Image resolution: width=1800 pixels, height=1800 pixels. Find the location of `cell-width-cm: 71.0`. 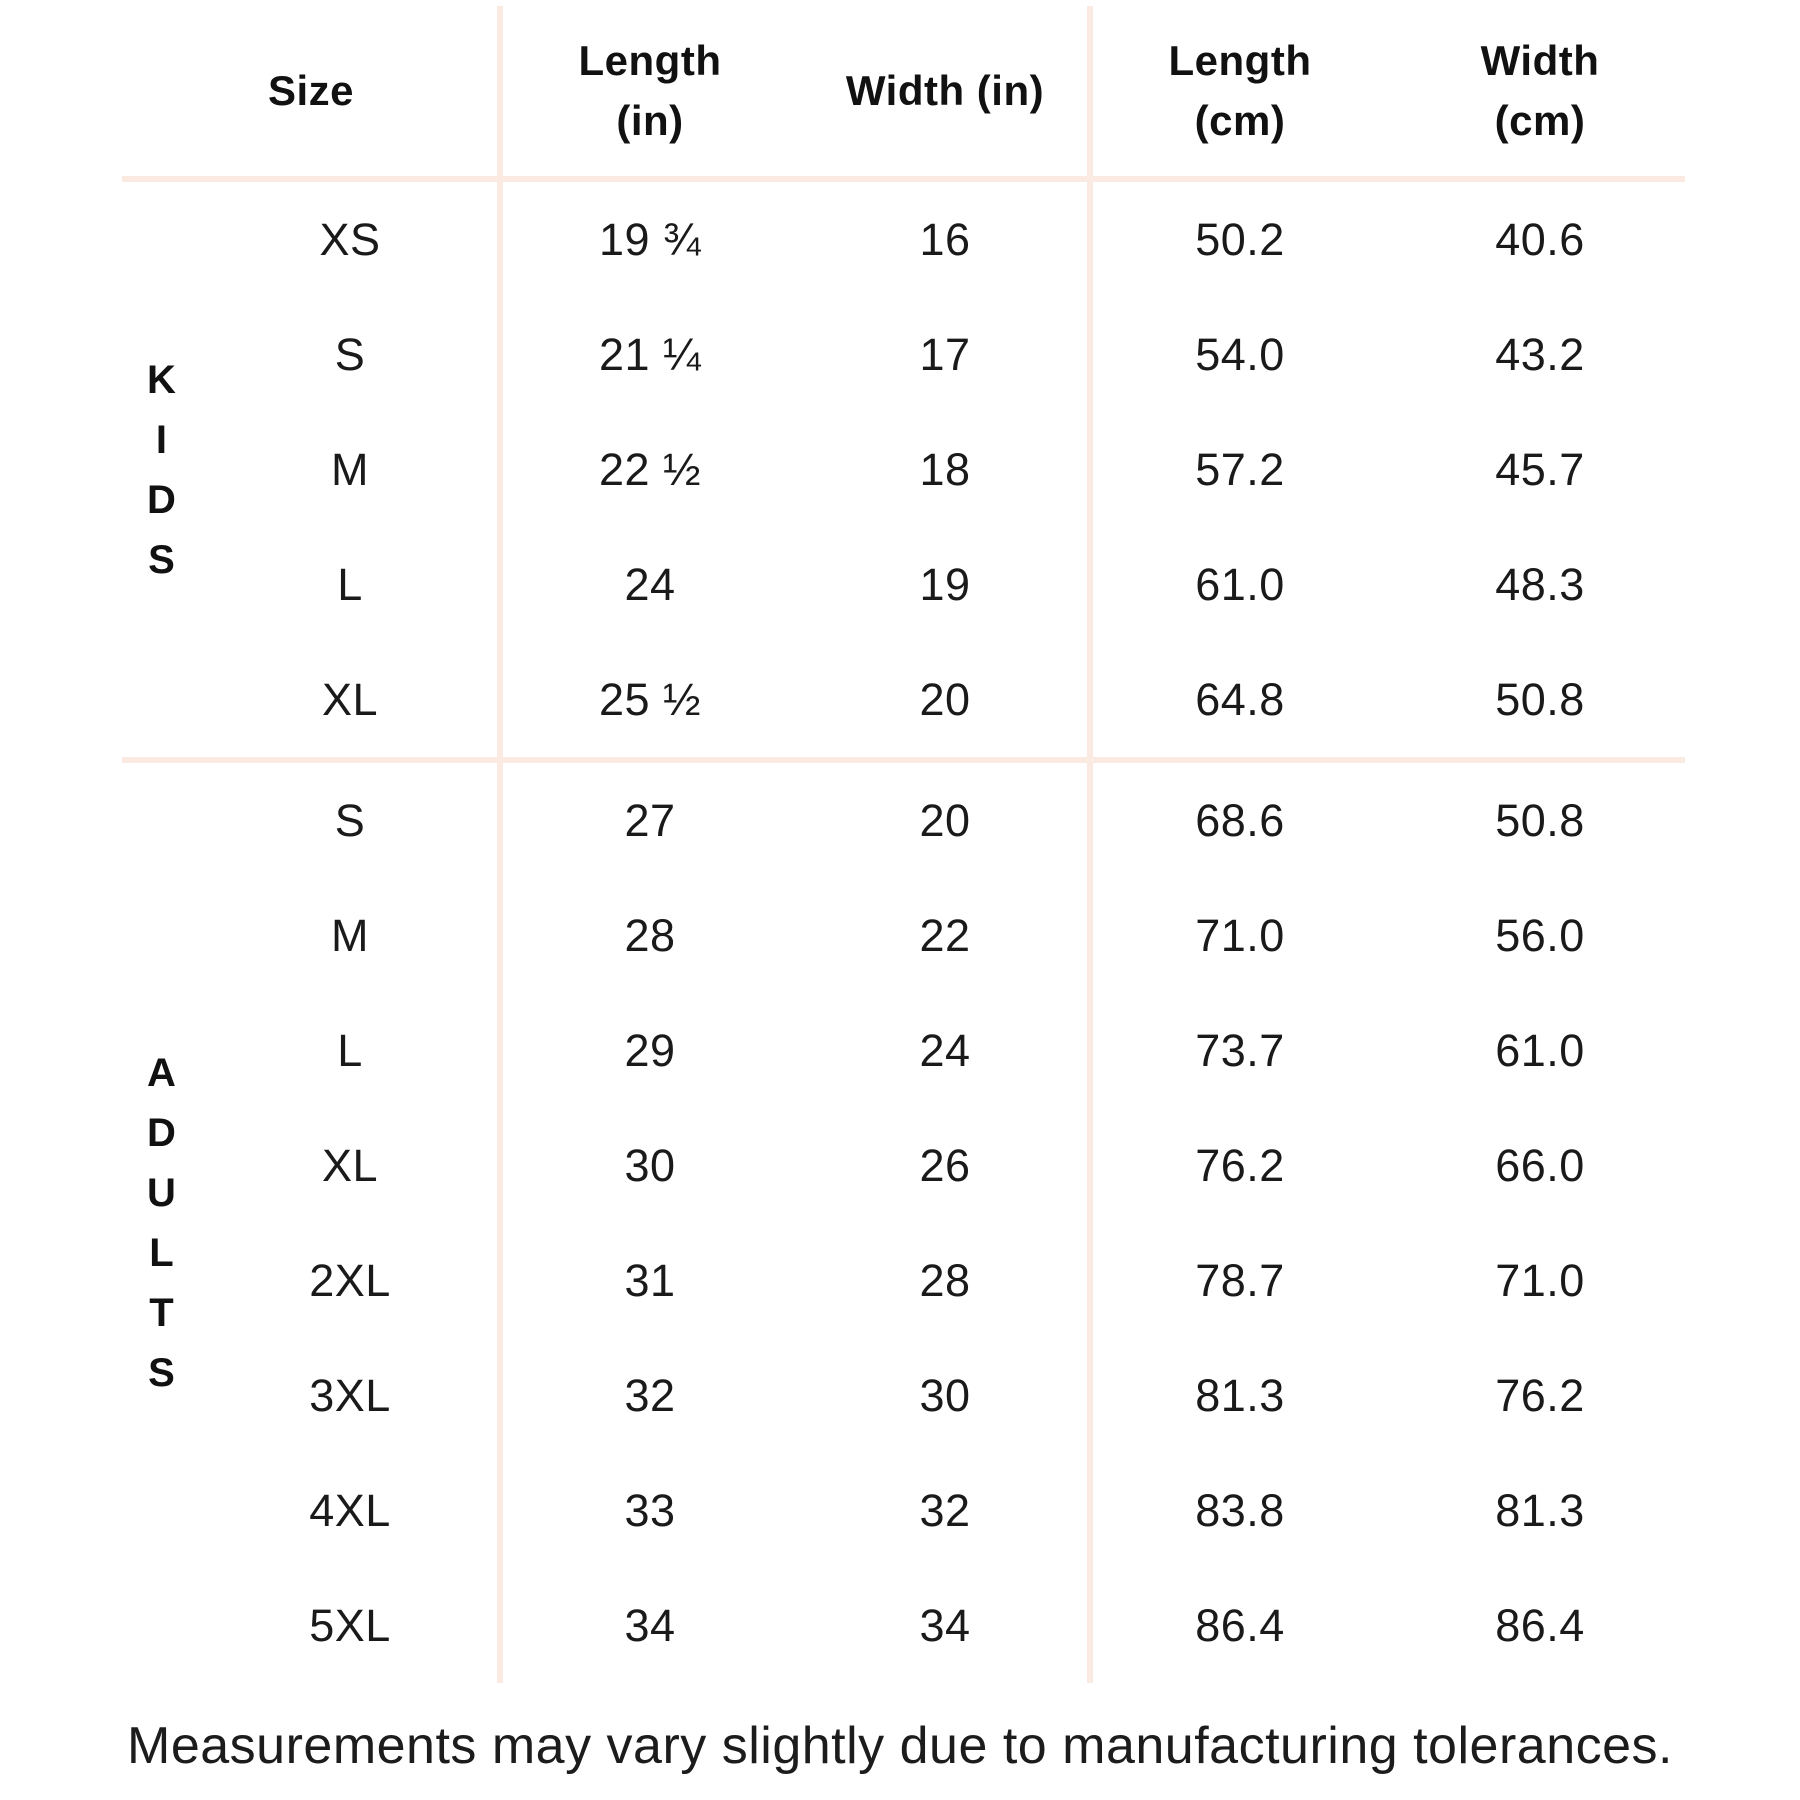

cell-width-cm: 71.0 is located at coordinates (1540, 1280).